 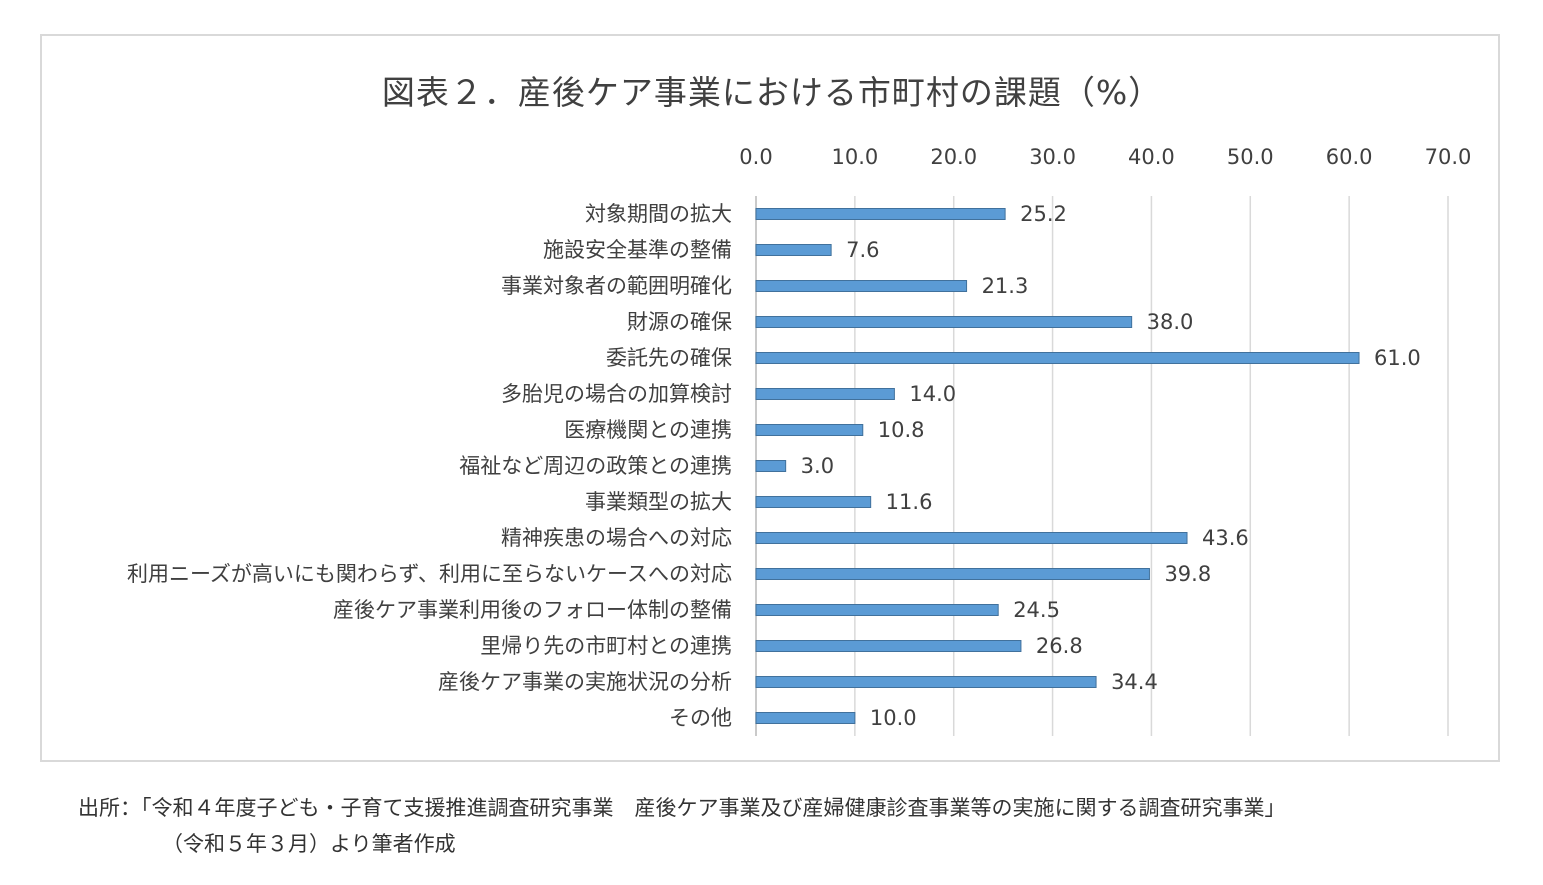 I want to click on category-label-1: 施設安全基準の整備, so click(x=637, y=250).